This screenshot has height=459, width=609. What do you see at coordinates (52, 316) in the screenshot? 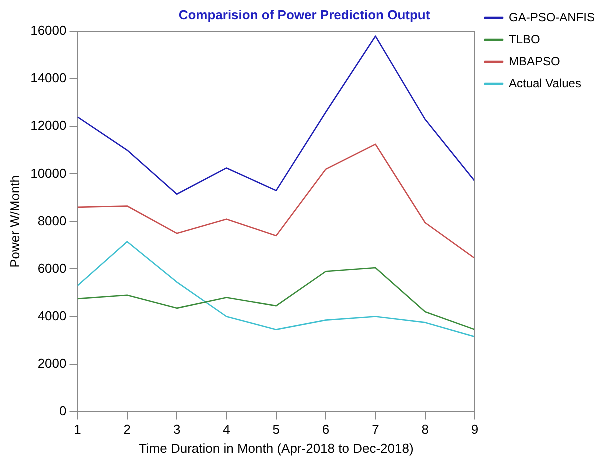
I see `y-tick-label: 4000` at bounding box center [52, 316].